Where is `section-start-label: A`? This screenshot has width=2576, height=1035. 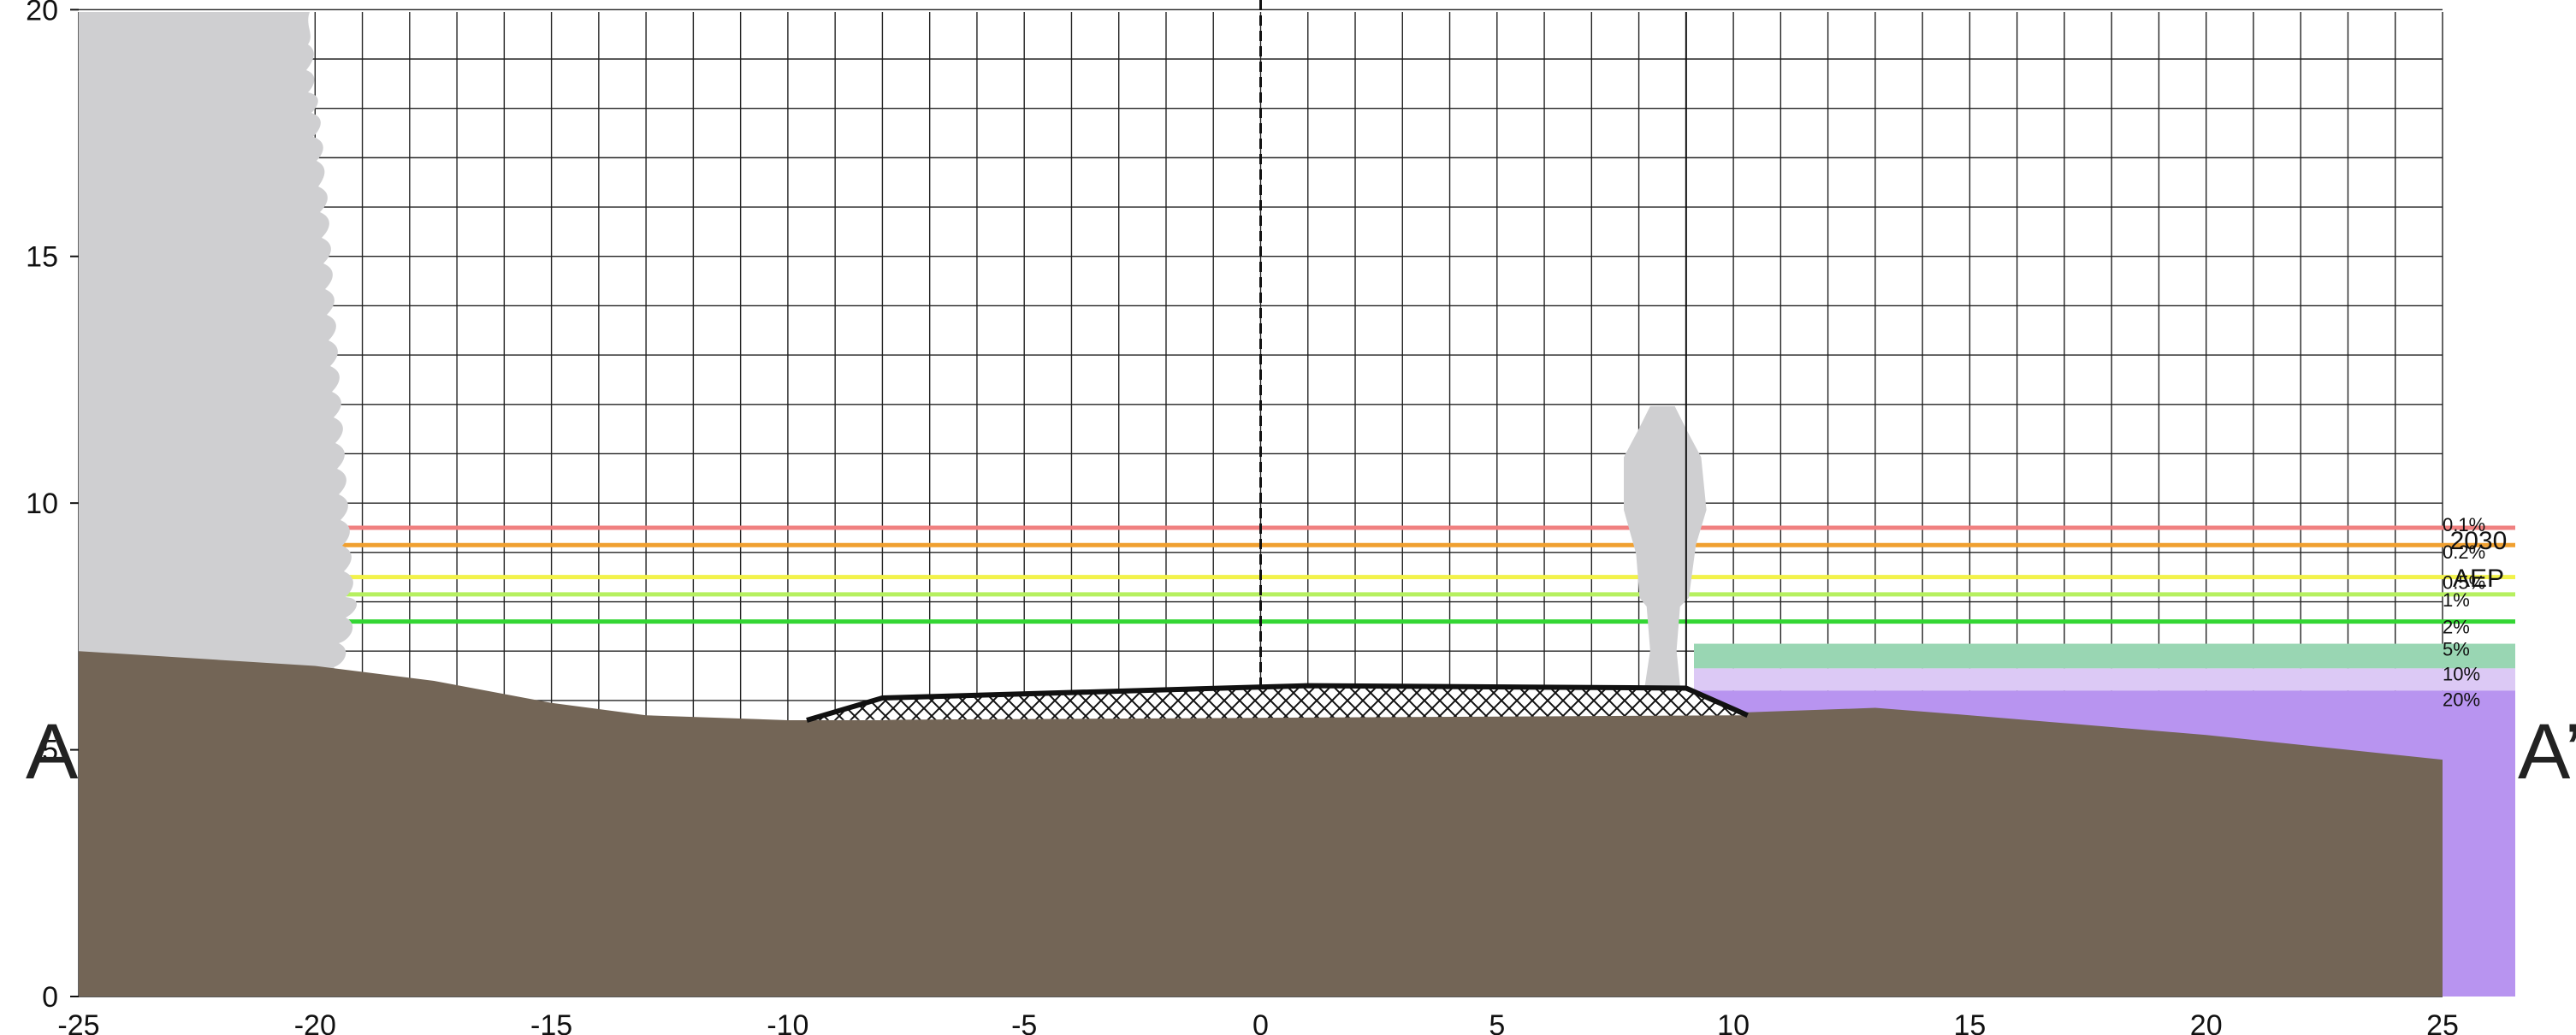 section-start-label: A is located at coordinates (52, 751).